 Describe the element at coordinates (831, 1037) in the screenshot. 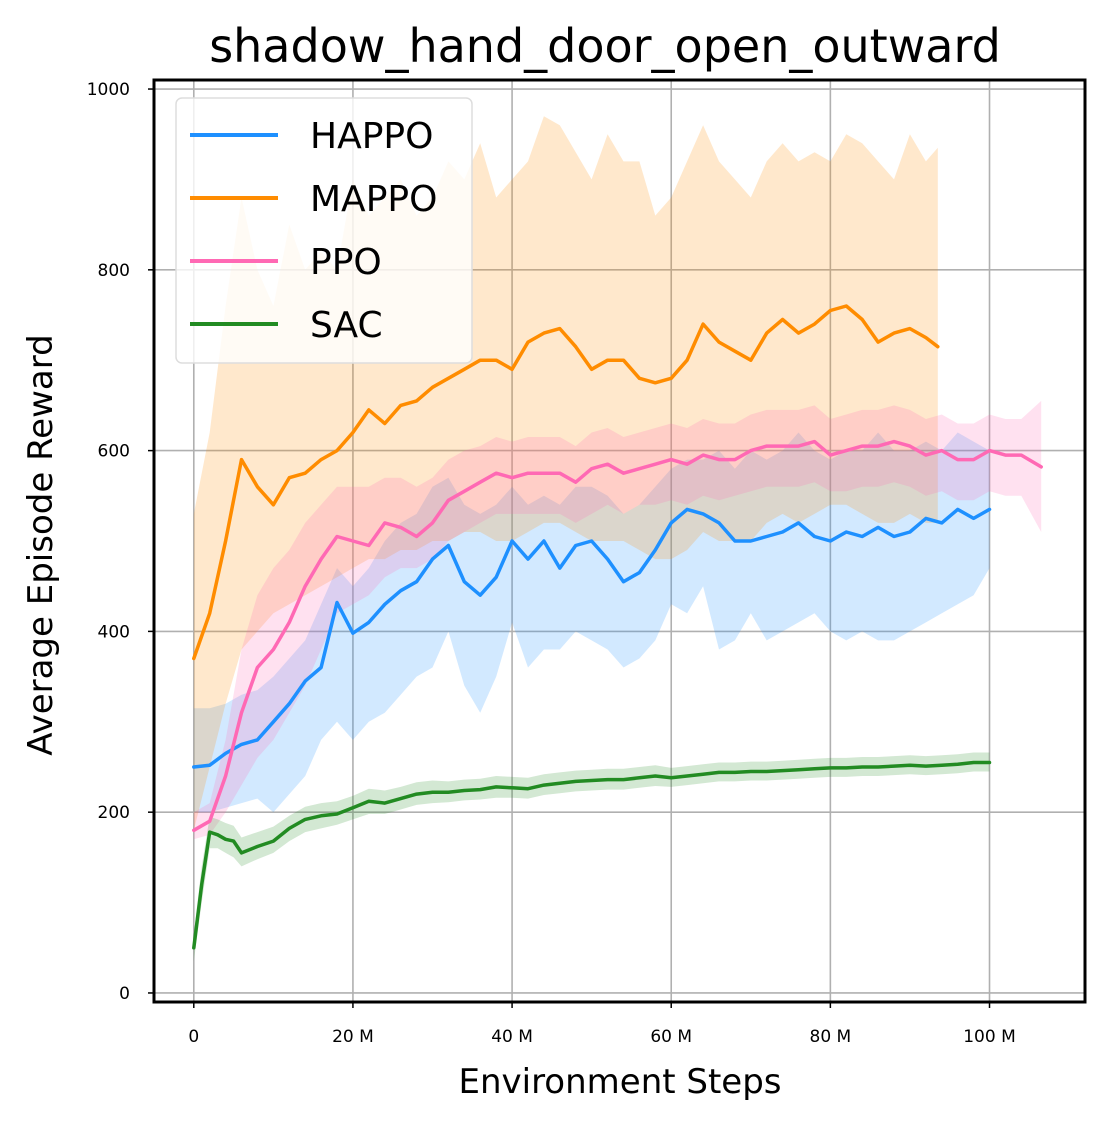

I see `x-tick-label: 80 M` at that location.